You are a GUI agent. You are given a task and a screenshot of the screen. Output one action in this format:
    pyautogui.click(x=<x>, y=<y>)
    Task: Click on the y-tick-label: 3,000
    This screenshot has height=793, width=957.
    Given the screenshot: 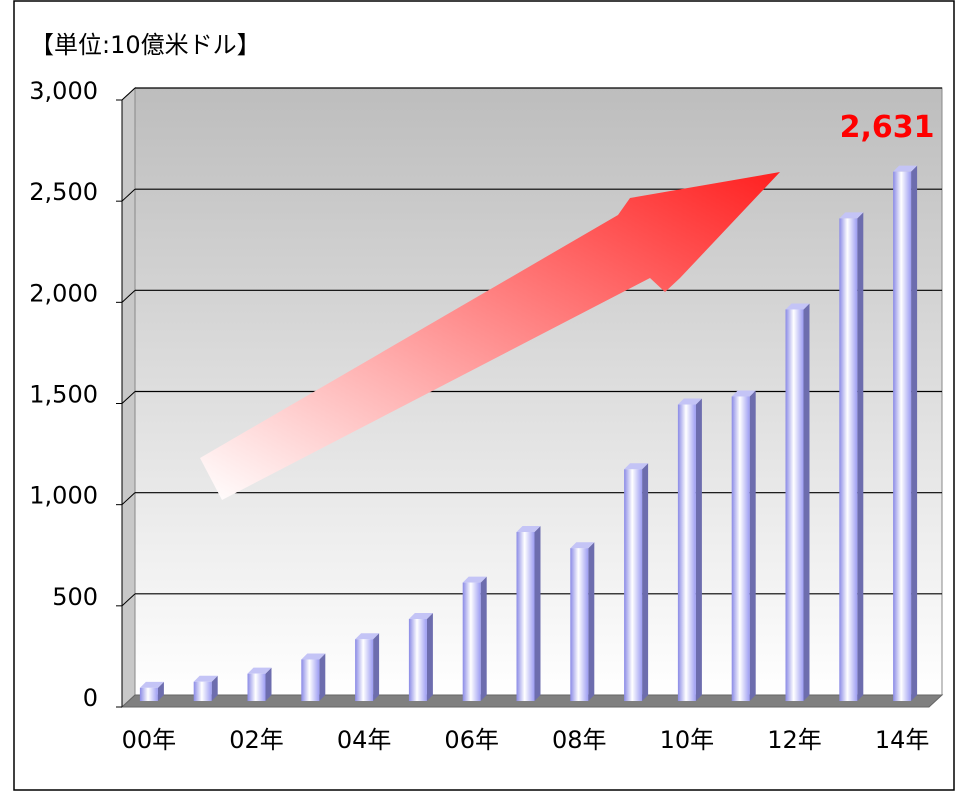 What is the action you would take?
    pyautogui.click(x=63, y=91)
    